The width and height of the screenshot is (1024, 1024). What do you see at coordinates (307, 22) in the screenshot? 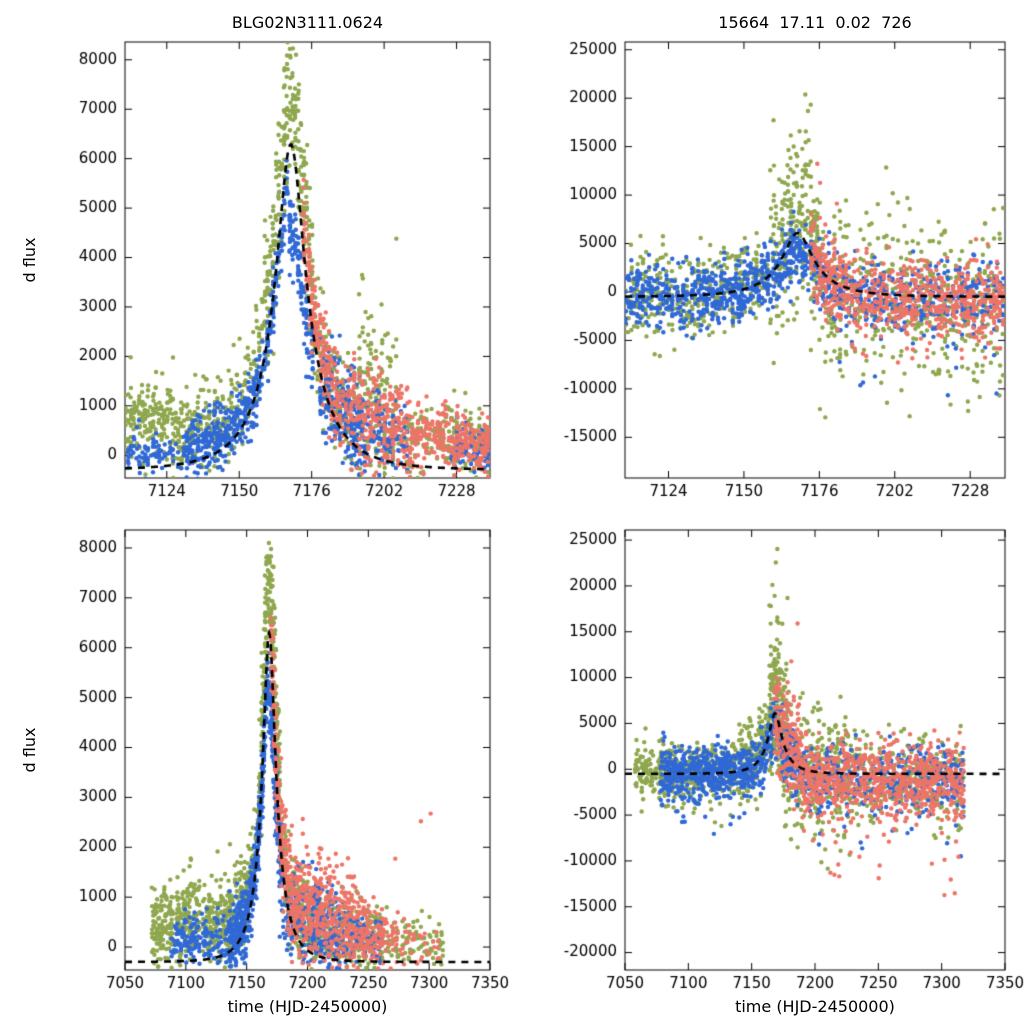
I see `panel-title-event-id: BLG02N3111.0624` at bounding box center [307, 22].